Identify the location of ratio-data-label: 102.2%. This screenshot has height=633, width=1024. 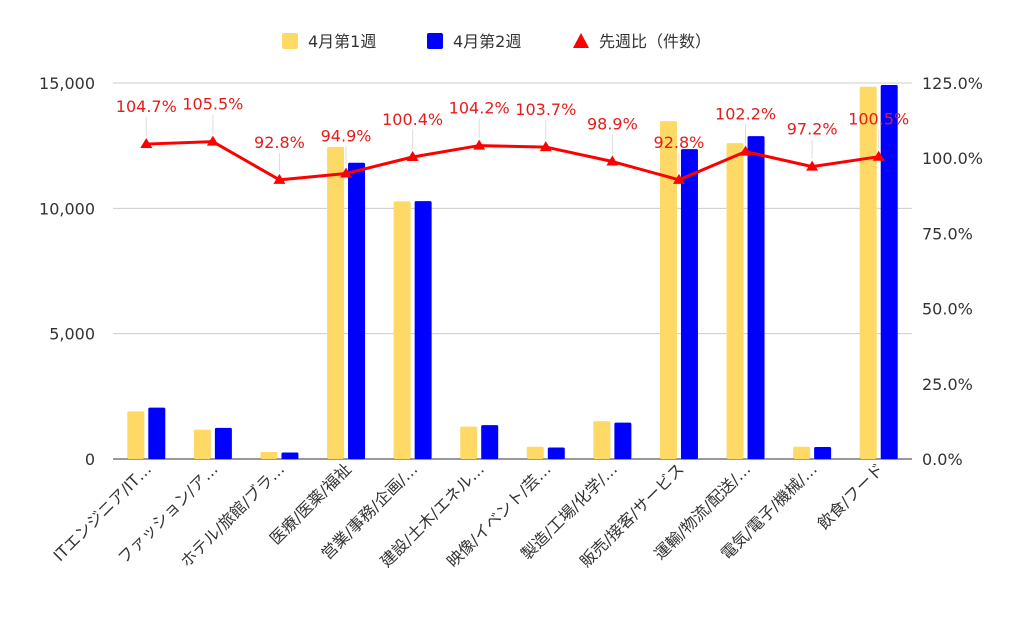
(745, 114).